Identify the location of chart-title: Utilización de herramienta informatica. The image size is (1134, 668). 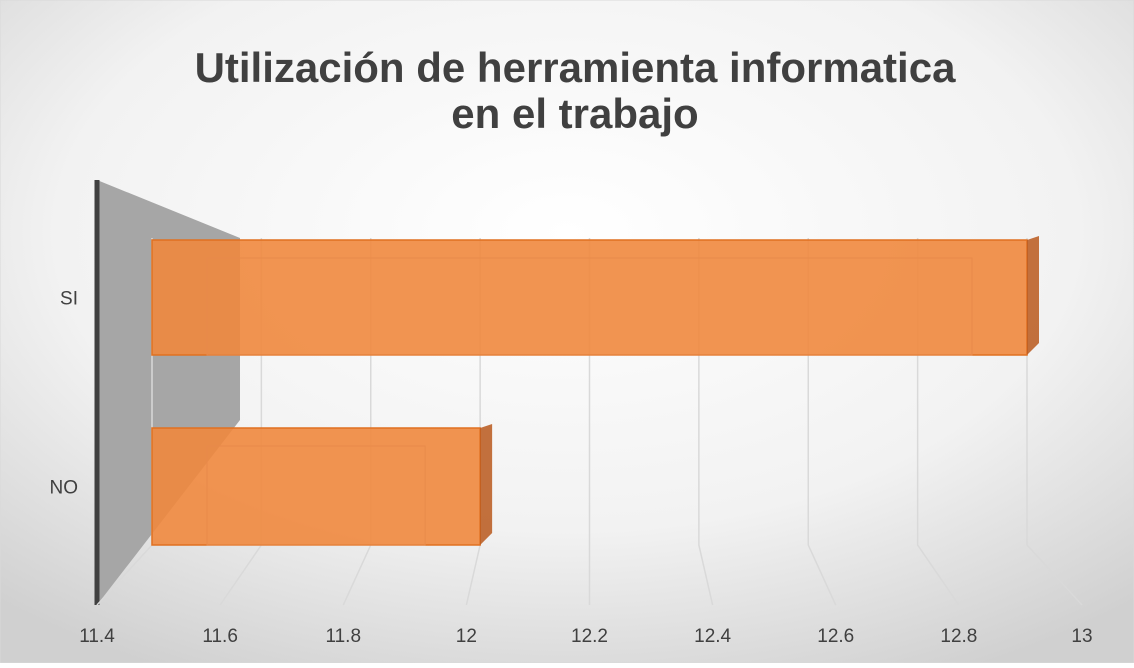
(576, 67).